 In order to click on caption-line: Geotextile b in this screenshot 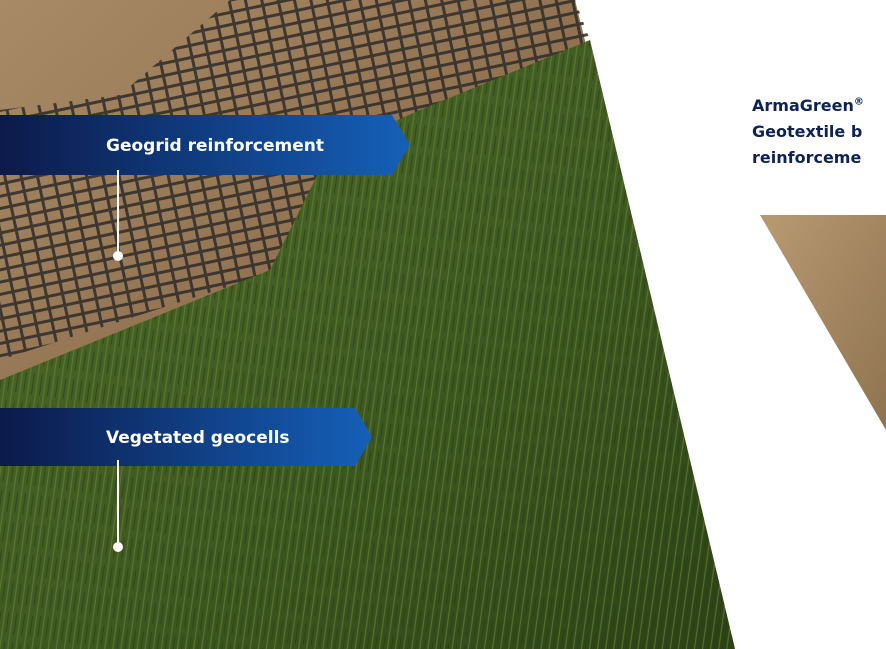, I will do `click(807, 131)`.